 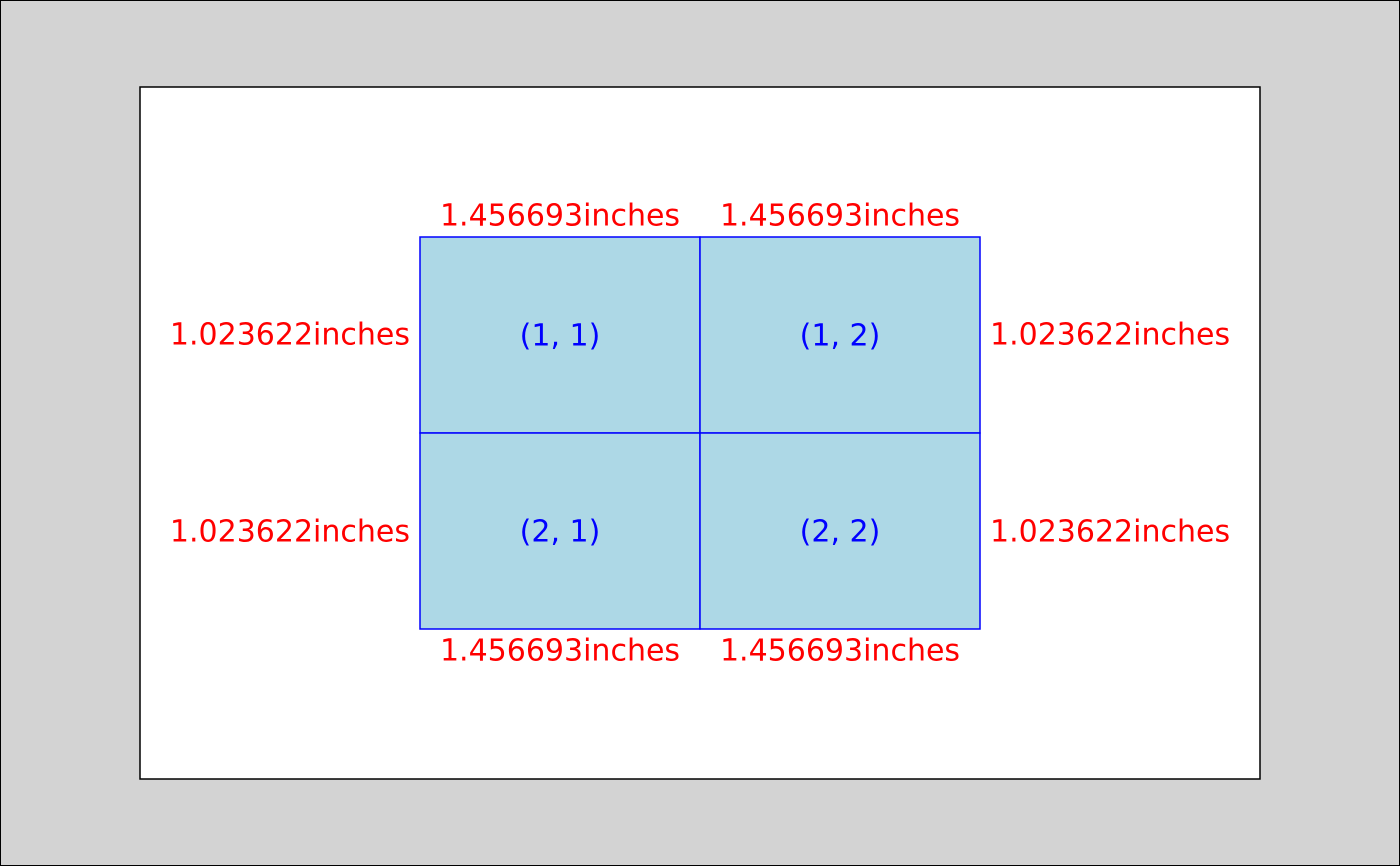 What do you see at coordinates (840, 216) in the screenshot?
I see `top-width-label-col-2: 1.456693inches` at bounding box center [840, 216].